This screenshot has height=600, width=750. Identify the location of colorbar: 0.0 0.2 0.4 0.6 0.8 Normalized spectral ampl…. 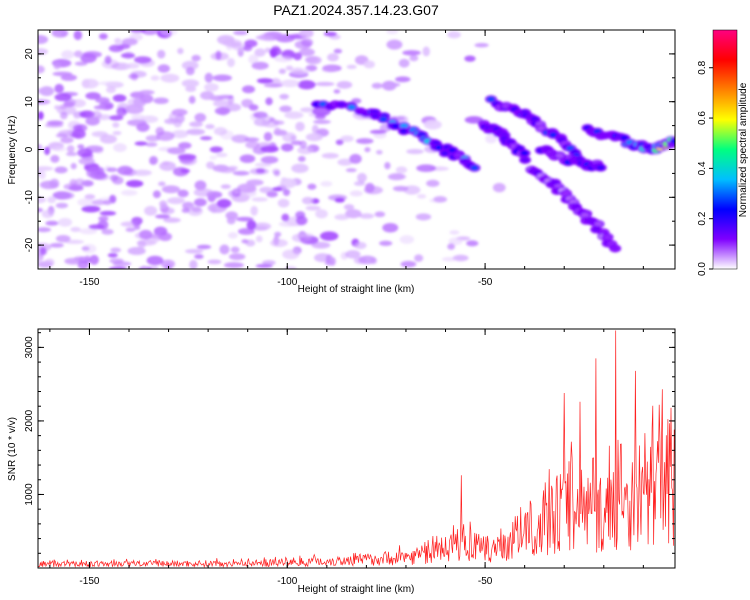
(723, 152).